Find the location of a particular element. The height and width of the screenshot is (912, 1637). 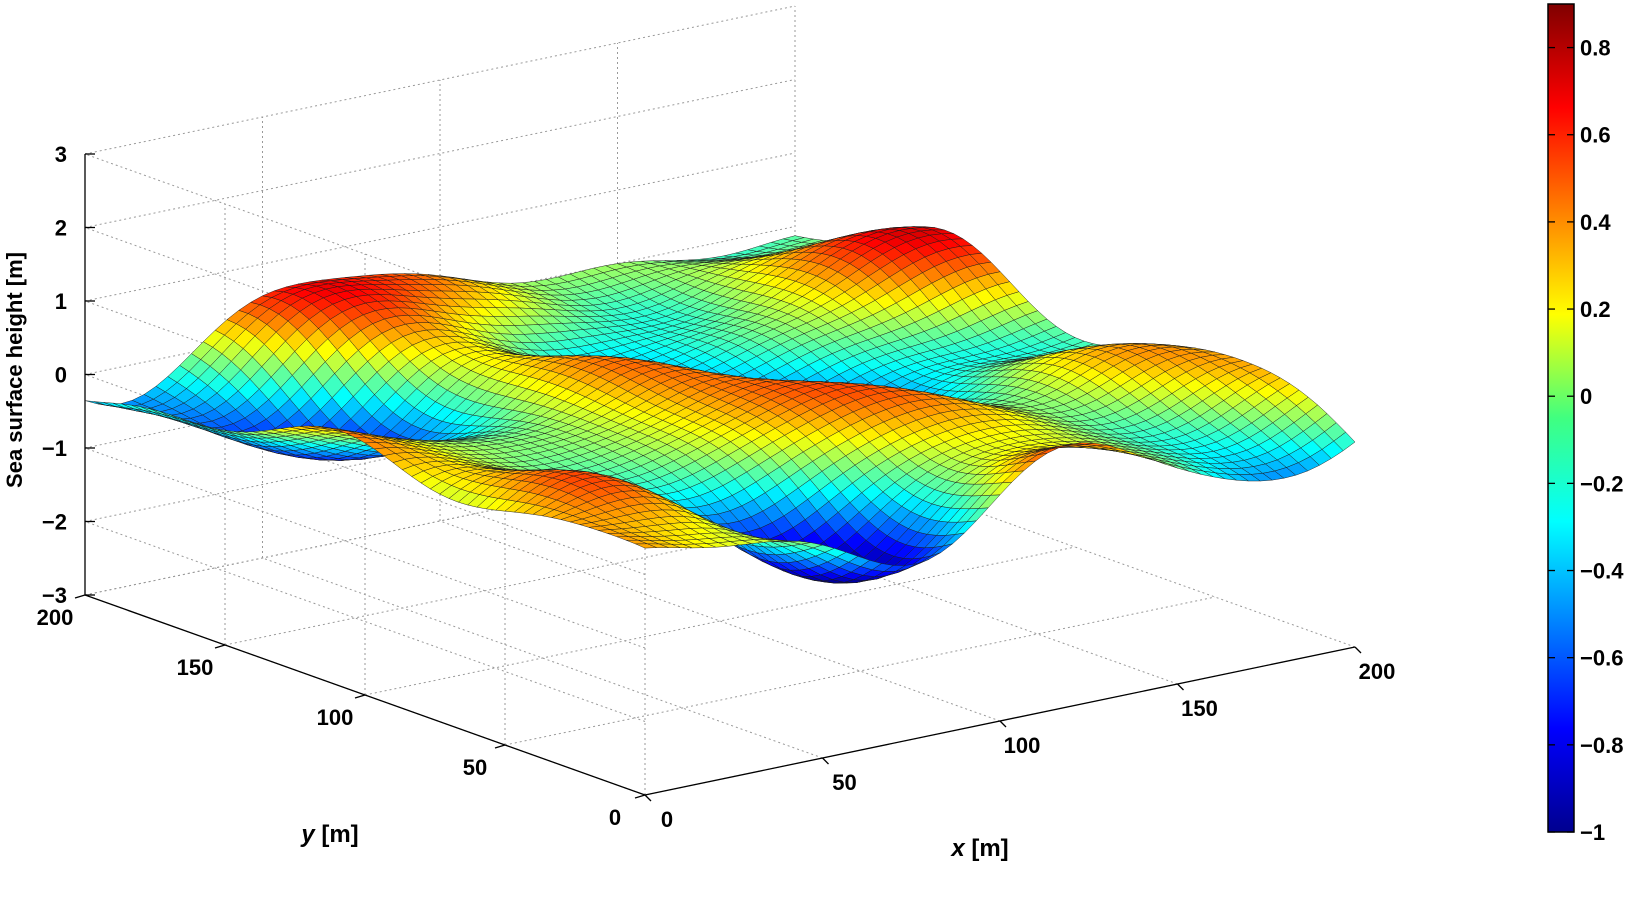

x-tick-label: 200 is located at coordinates (1377, 671).